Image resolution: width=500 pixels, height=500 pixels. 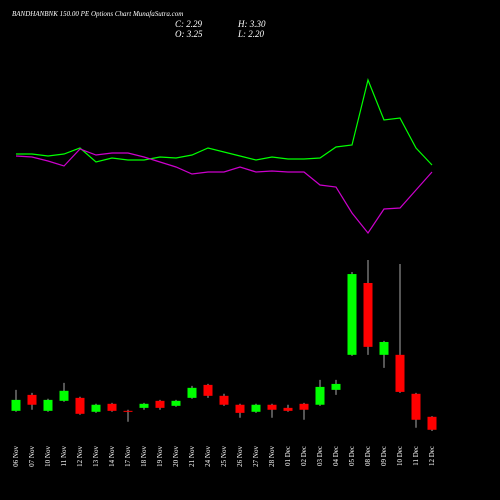 I want to click on x-tick-label: 28 Nov, so click(x=272, y=456).